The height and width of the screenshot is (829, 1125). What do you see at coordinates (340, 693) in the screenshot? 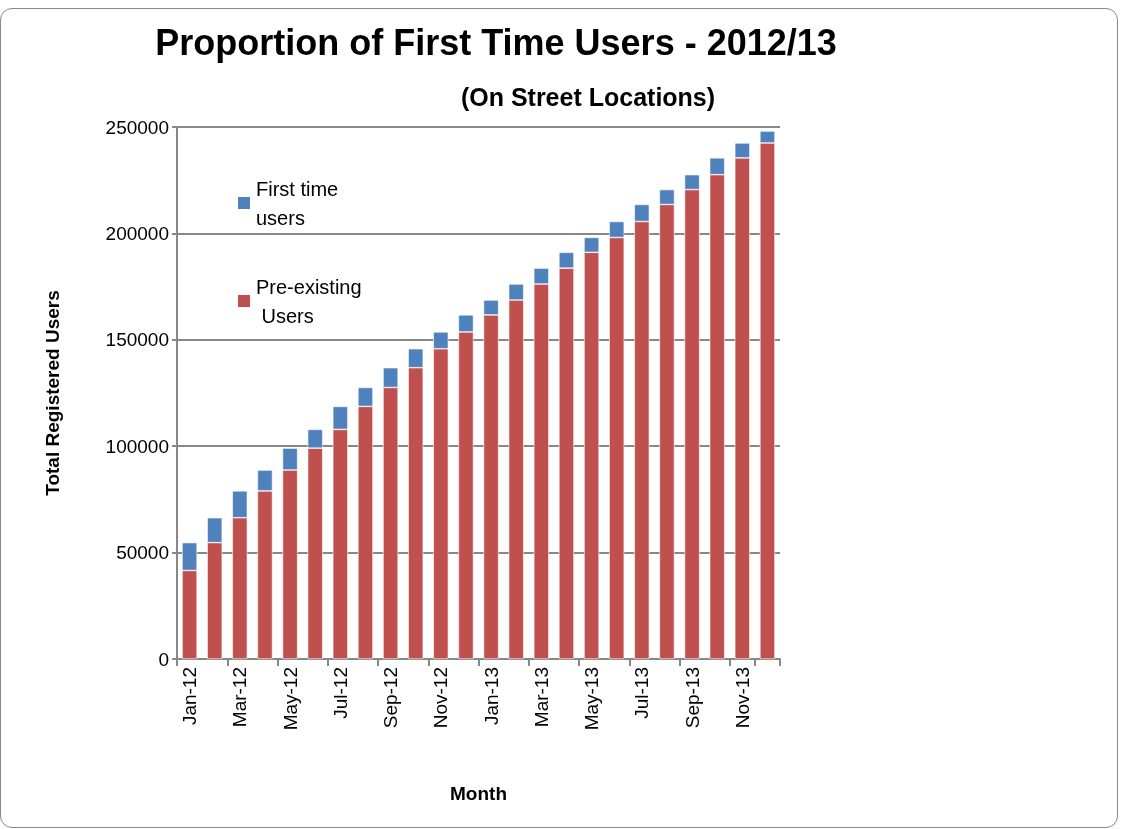
I see `x-tick-label: Jul-12` at bounding box center [340, 693].